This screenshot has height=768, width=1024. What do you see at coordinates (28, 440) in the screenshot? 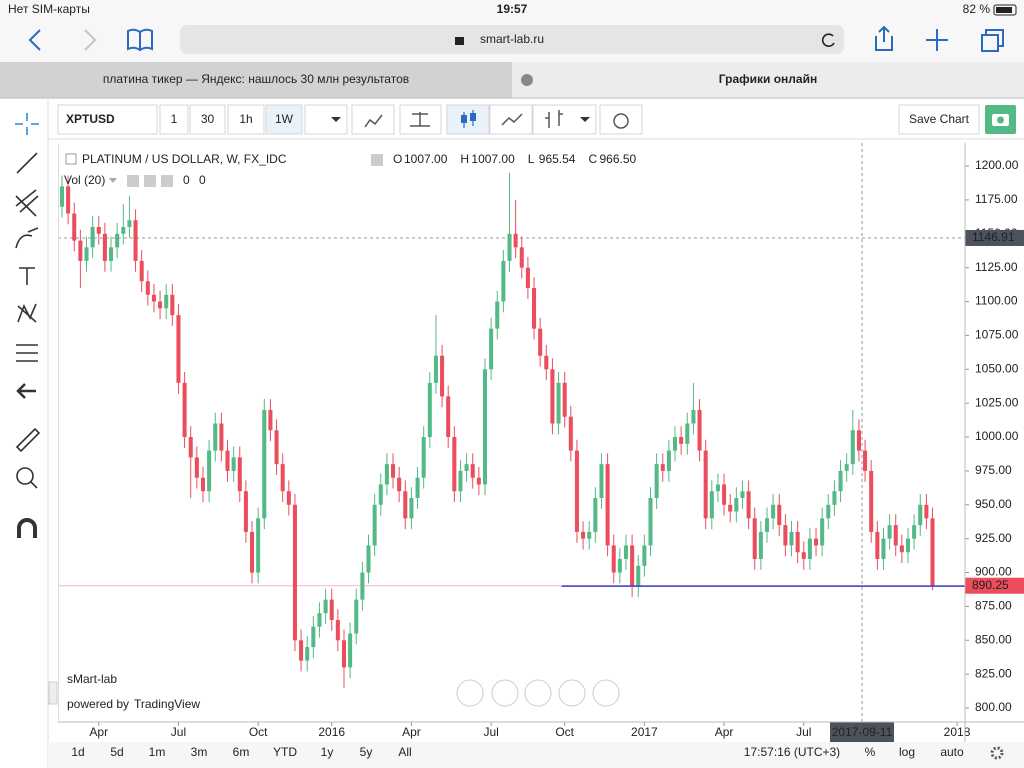
I see `ruler-tool` at bounding box center [28, 440].